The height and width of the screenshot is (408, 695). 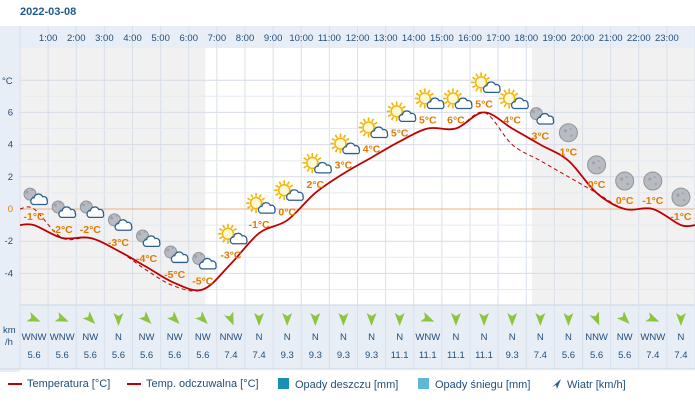 I want to click on wind-direction: N, so click(x=371, y=337).